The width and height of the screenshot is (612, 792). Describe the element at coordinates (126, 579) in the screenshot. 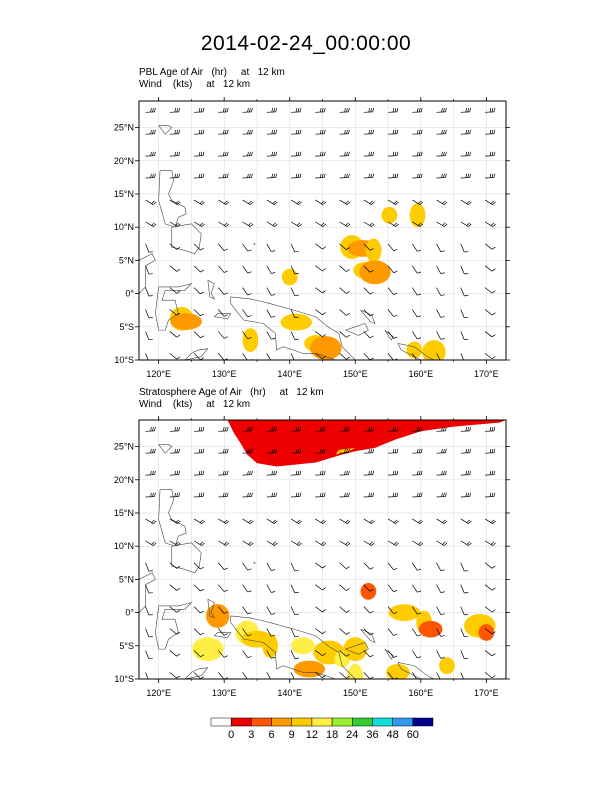

I see `y-tick-label: 5°N` at that location.